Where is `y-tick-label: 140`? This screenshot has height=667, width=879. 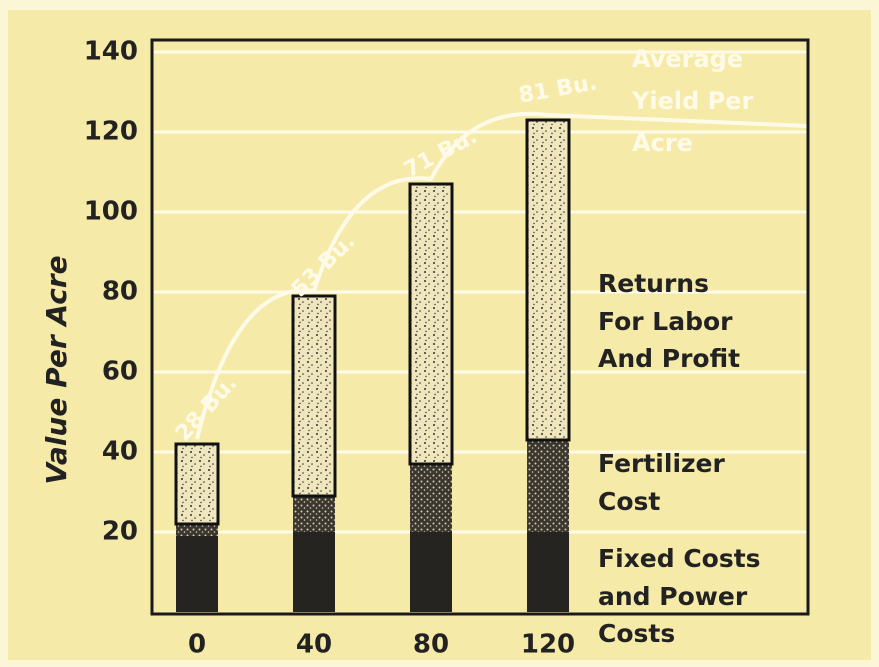 y-tick-label: 140 is located at coordinates (111, 52).